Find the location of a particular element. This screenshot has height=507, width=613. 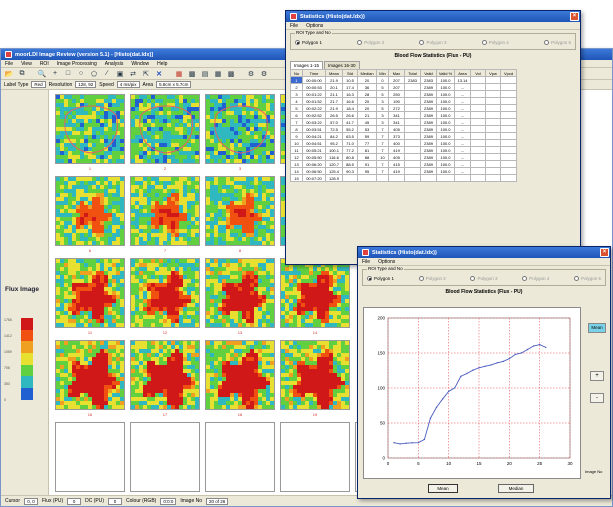

column-header: Area is located at coordinates (462, 73).